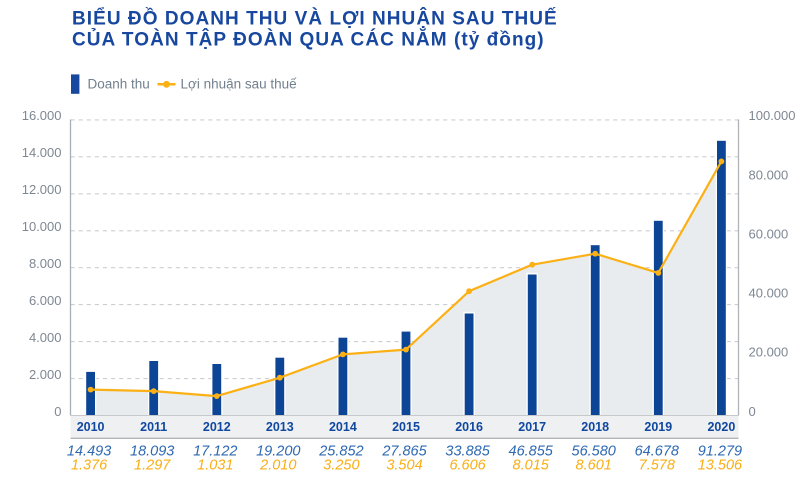 The width and height of the screenshot is (800, 479). What do you see at coordinates (42, 189) in the screenshot?
I see `svg-text: 12.000` at bounding box center [42, 189].